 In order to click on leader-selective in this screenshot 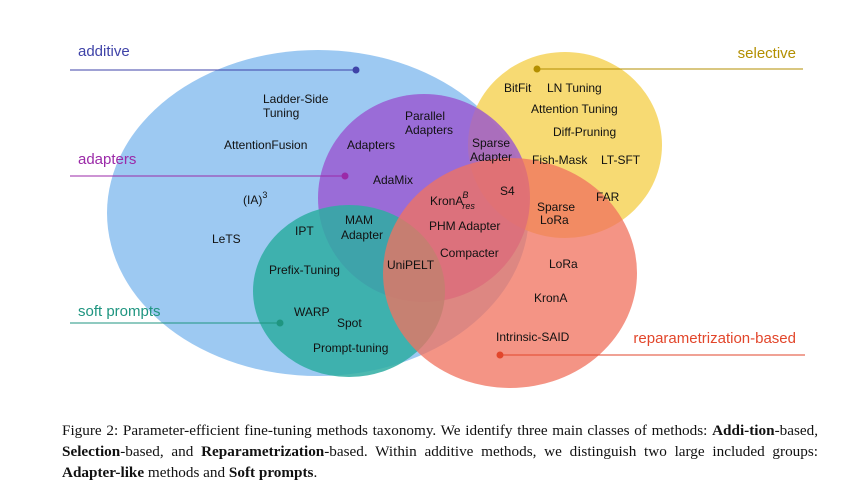, I will do `click(668, 69)`.